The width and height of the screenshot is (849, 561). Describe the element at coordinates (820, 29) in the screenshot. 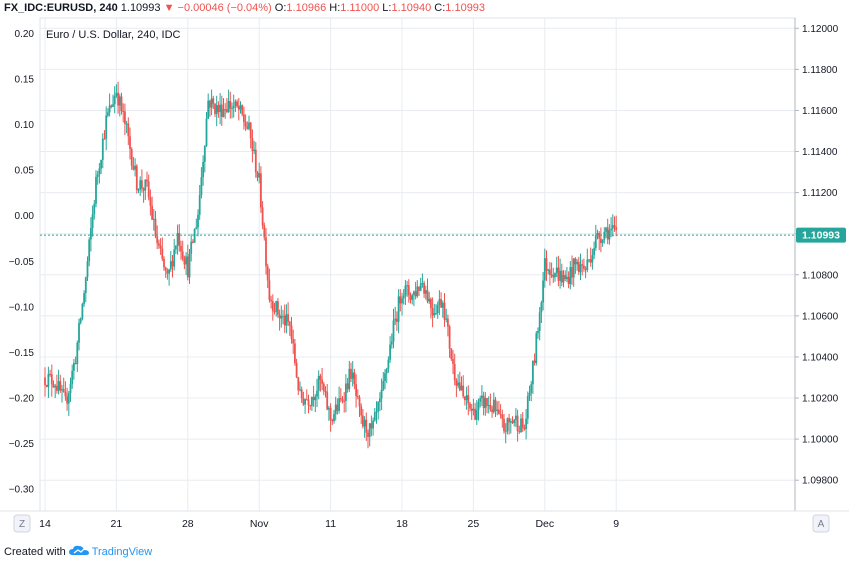

I see `price-axis-label: 1.12000` at that location.